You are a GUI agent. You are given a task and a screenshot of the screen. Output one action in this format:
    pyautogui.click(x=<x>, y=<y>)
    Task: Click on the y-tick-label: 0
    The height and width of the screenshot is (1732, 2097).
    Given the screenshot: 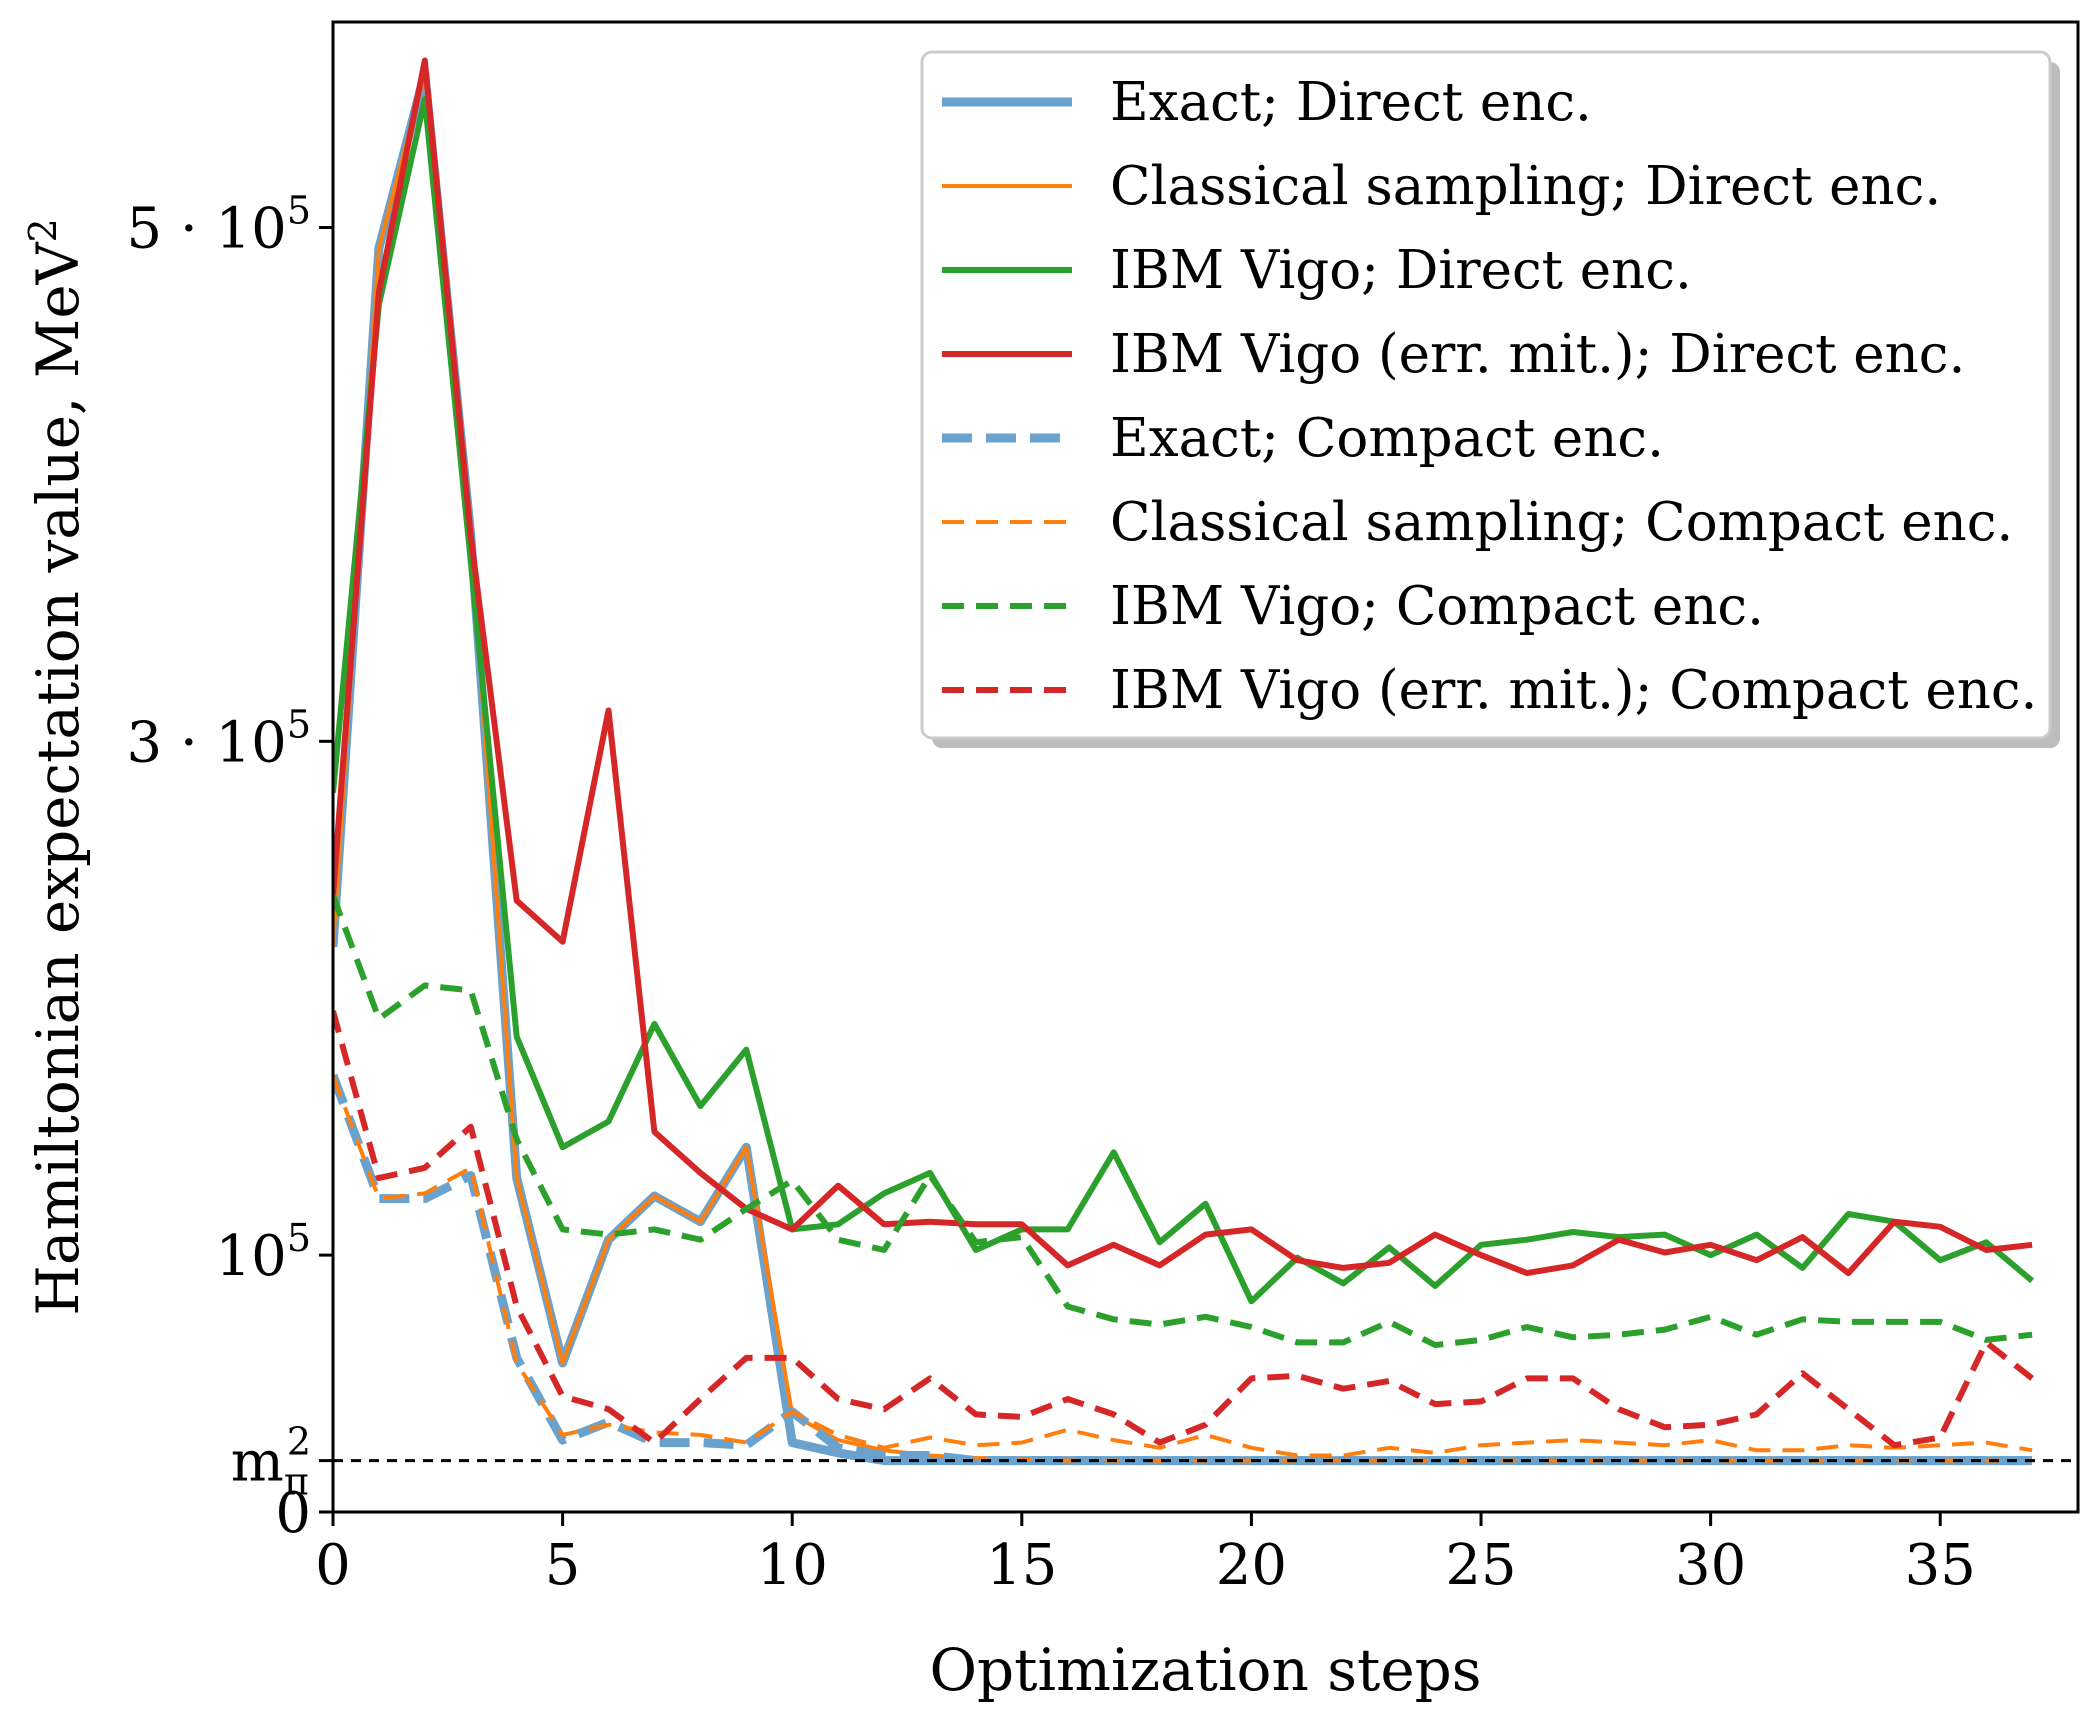 What is the action you would take?
    pyautogui.click(x=293, y=1513)
    